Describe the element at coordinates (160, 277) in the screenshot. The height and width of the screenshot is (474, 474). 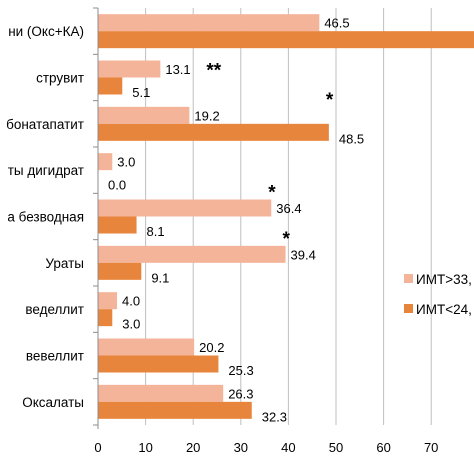
I see `value-label: 9.1` at that location.